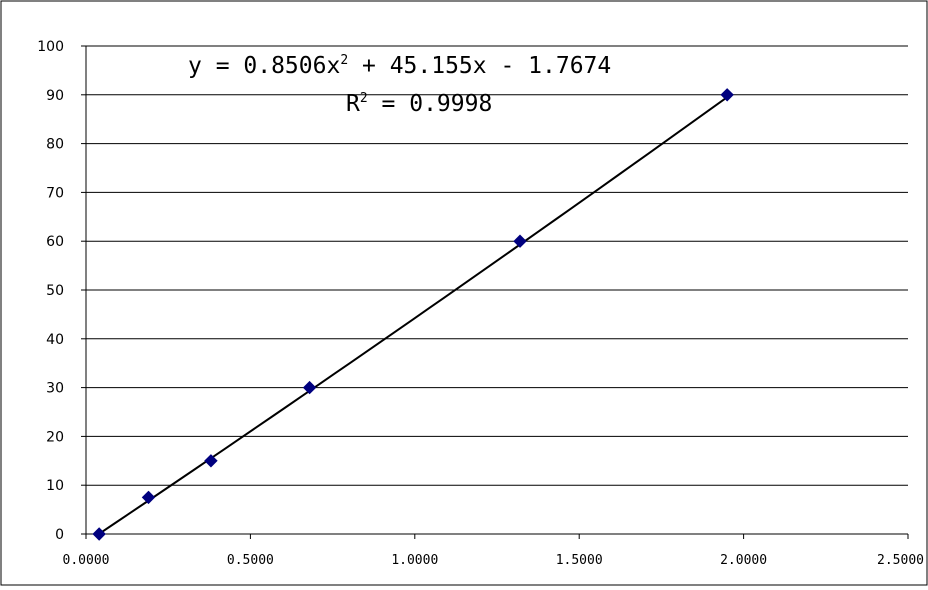  Describe the element at coordinates (55, 145) in the screenshot. I see `y-tick-label: 80` at that location.